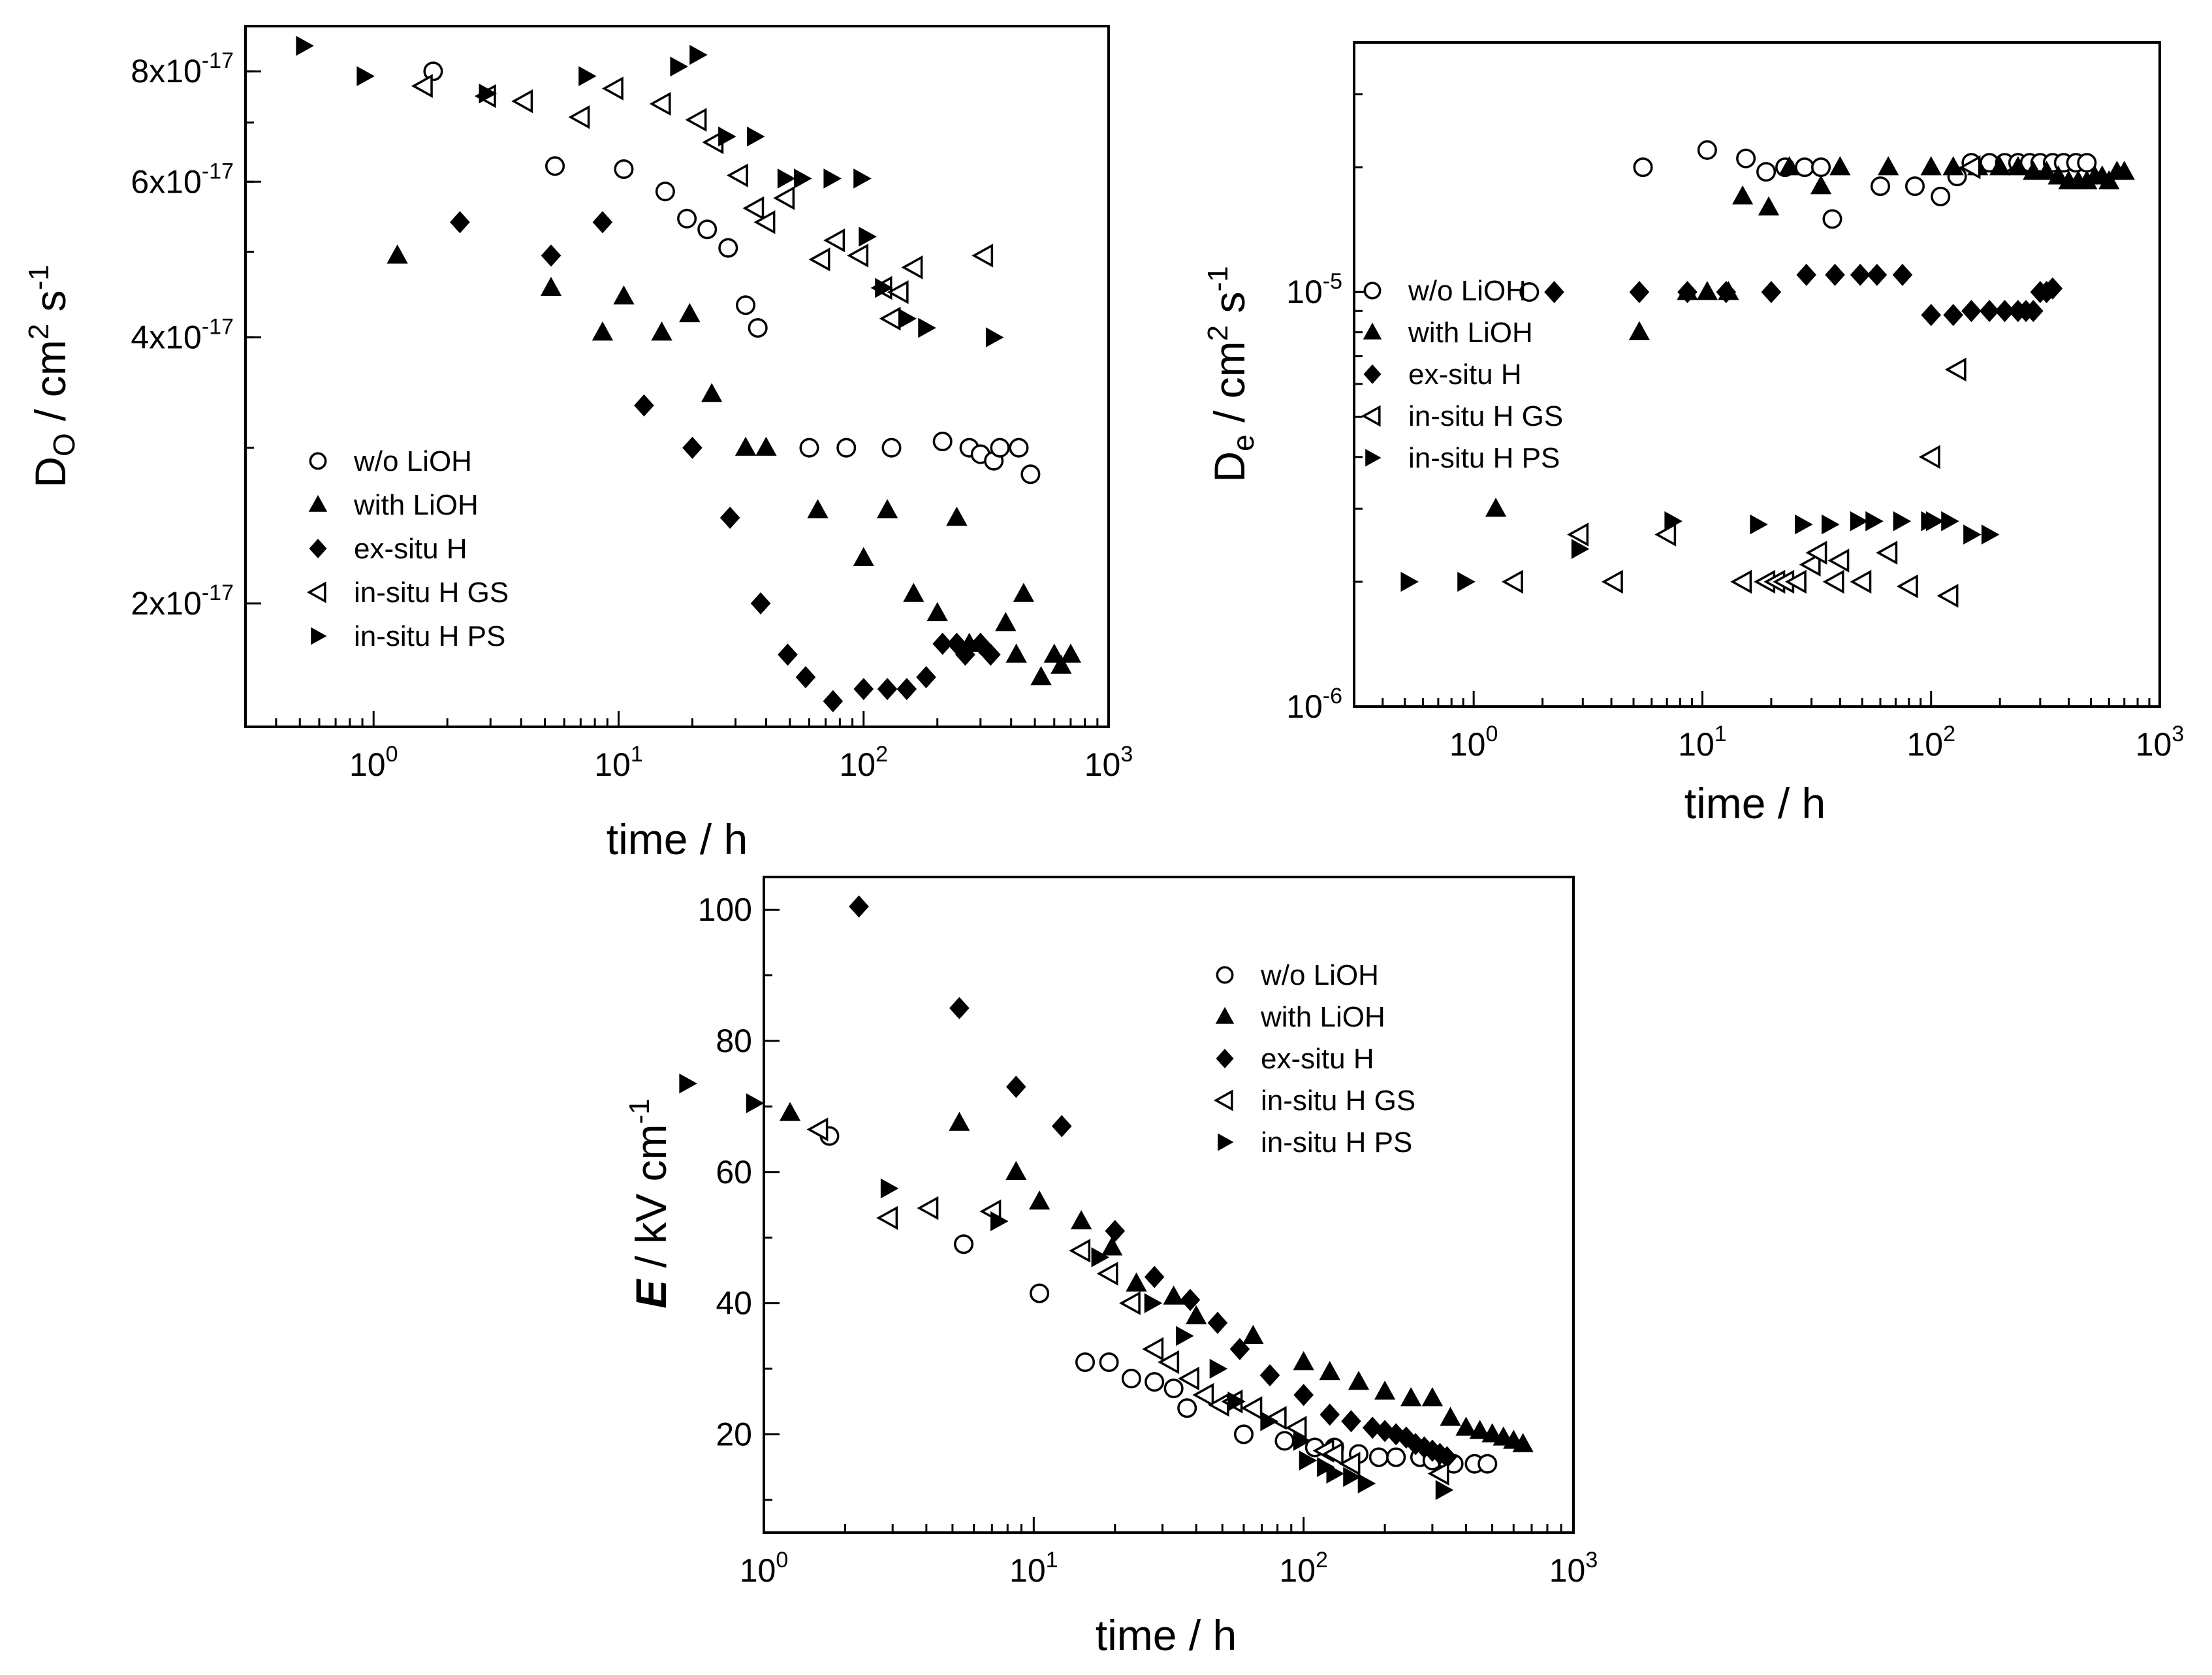  Describe the element at coordinates (732, 273) in the screenshot. I see `series-w-o-lioh` at that location.